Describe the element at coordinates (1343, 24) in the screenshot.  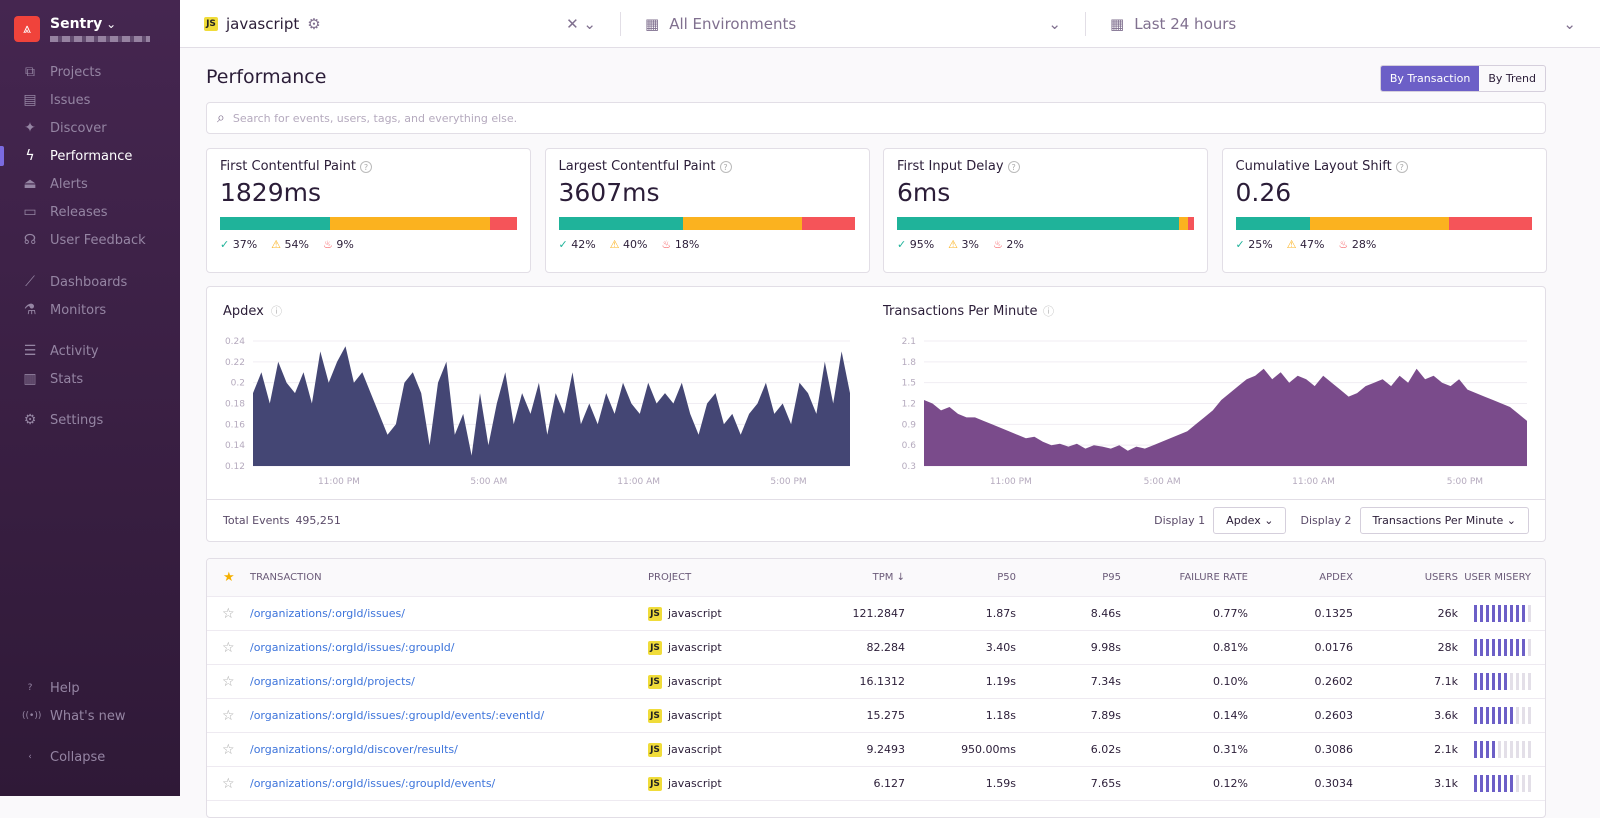
I see `time-range-selector: ▦ Last 24 hours ⌄` at that location.